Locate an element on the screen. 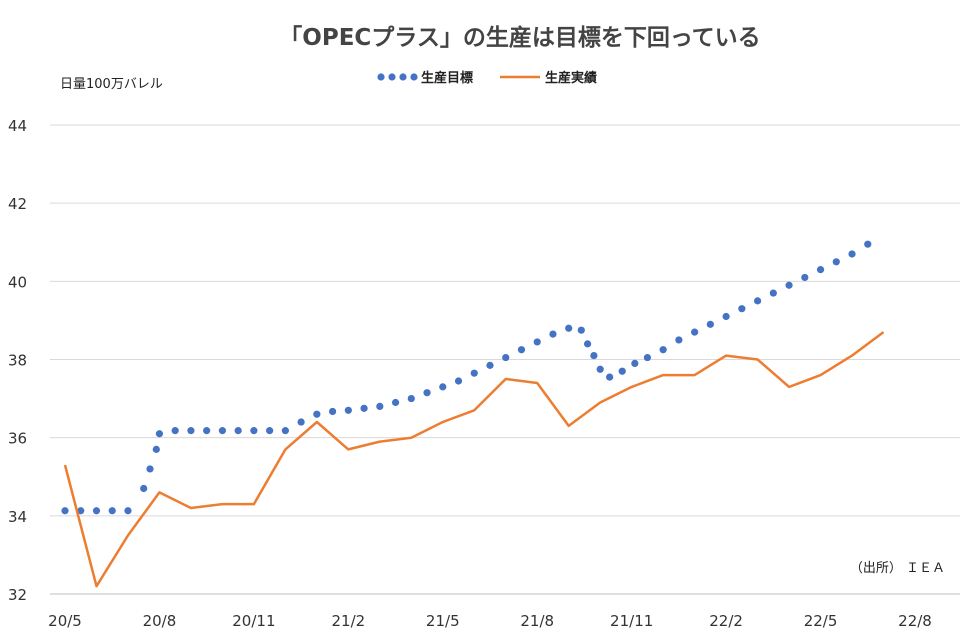 The image size is (976, 638). x-tick-label: 20/8 is located at coordinates (160, 621).